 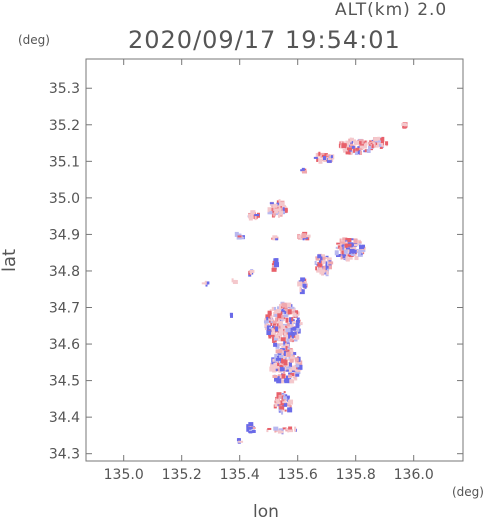 What do you see at coordinates (182, 475) in the screenshot?
I see `x-tick-label: 135.2` at bounding box center [182, 475].